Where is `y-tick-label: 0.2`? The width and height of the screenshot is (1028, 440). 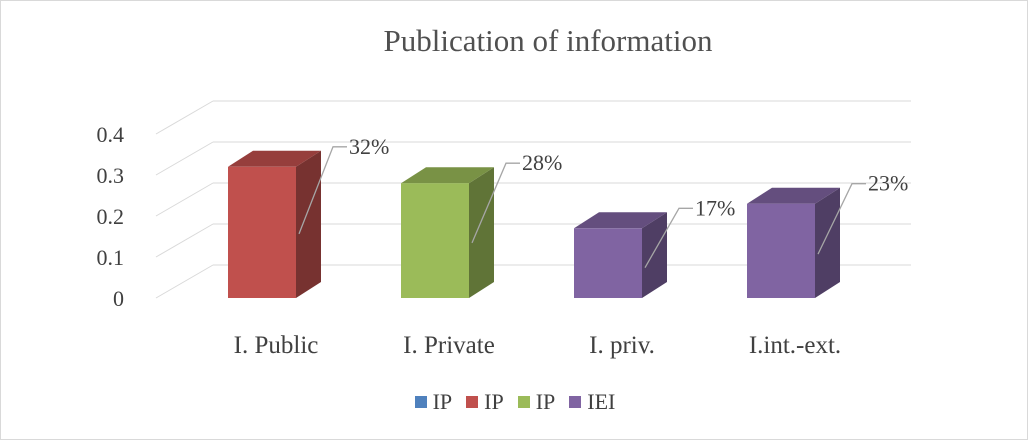 y-tick-label: 0.2 is located at coordinates (111, 216).